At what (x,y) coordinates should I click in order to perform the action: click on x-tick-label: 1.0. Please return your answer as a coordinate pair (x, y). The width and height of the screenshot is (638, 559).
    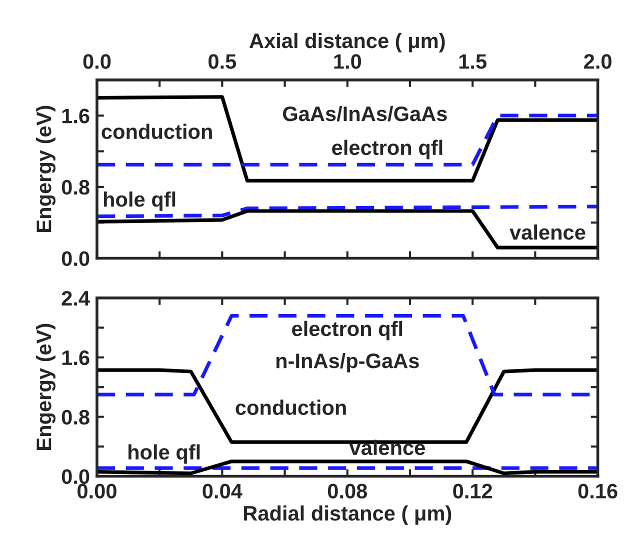
    Looking at the image, I should click on (348, 61).